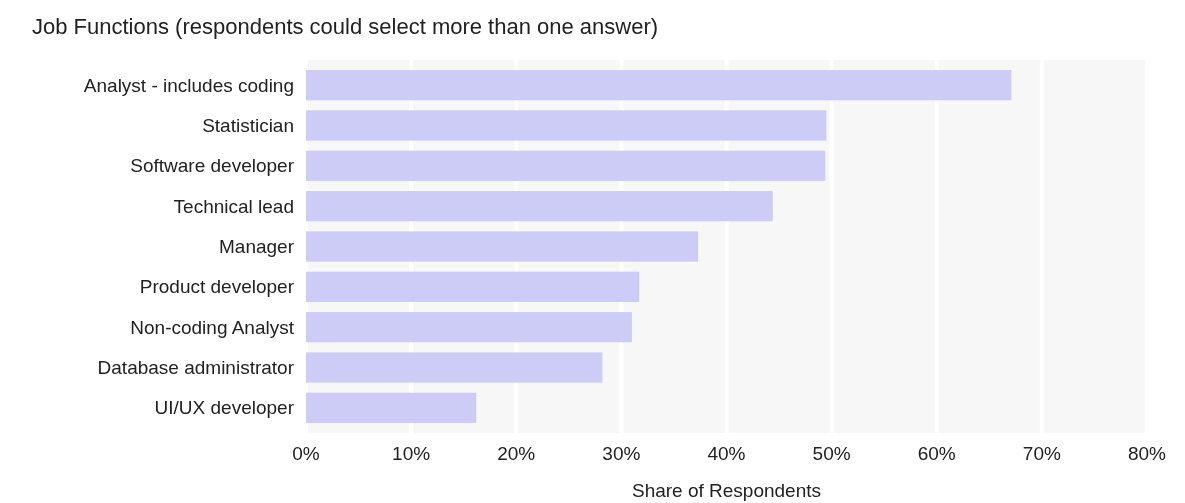  I want to click on y-tick-label: Software developer, so click(212, 166).